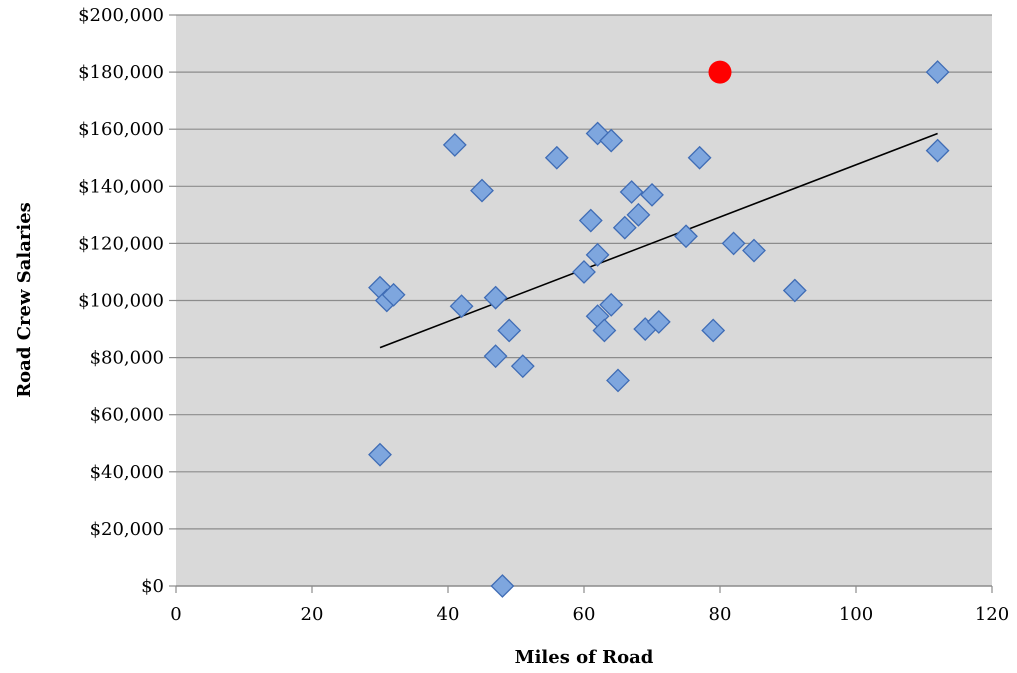 This screenshot has height=673, width=1017. I want to click on x-tick-label: 60, so click(584, 614).